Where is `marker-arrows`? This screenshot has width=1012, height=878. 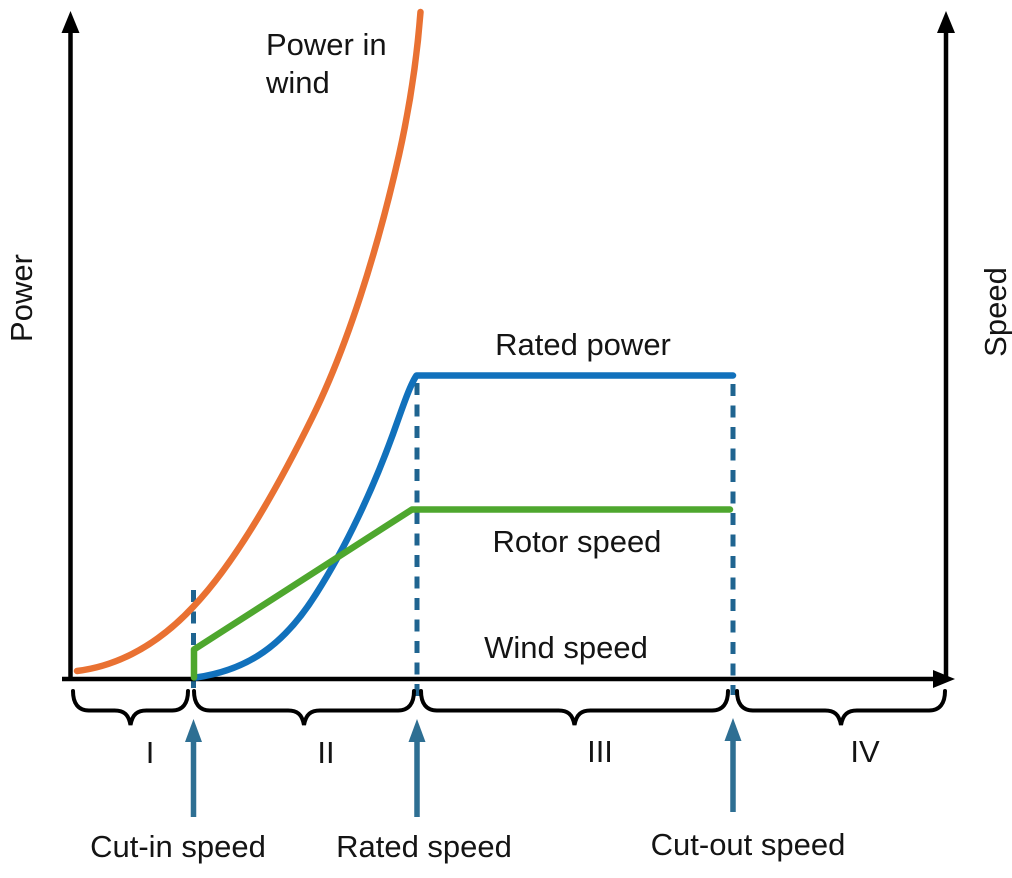 marker-arrows is located at coordinates (463, 767).